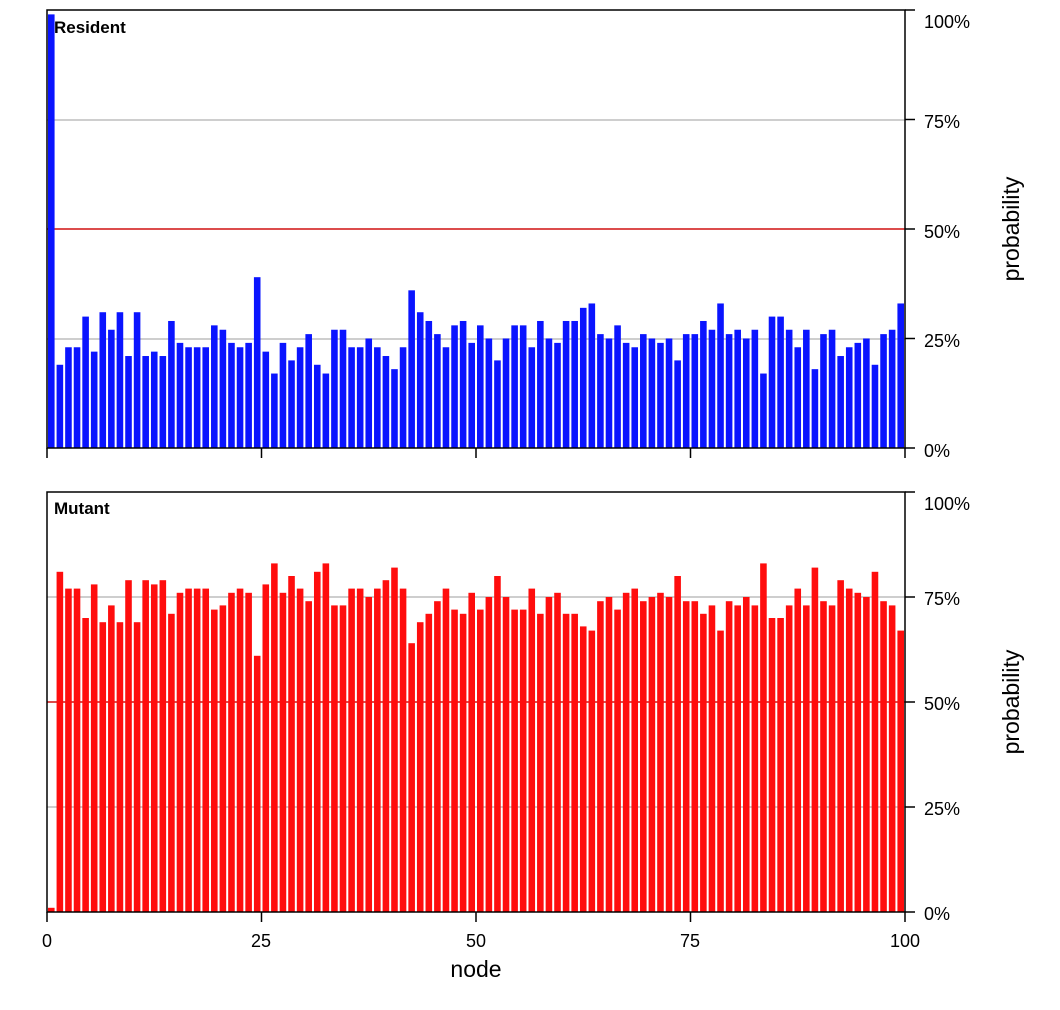 This screenshot has width=1060, height=1010. What do you see at coordinates (476, 941) in the screenshot?
I see `x-tick-label: 50` at bounding box center [476, 941].